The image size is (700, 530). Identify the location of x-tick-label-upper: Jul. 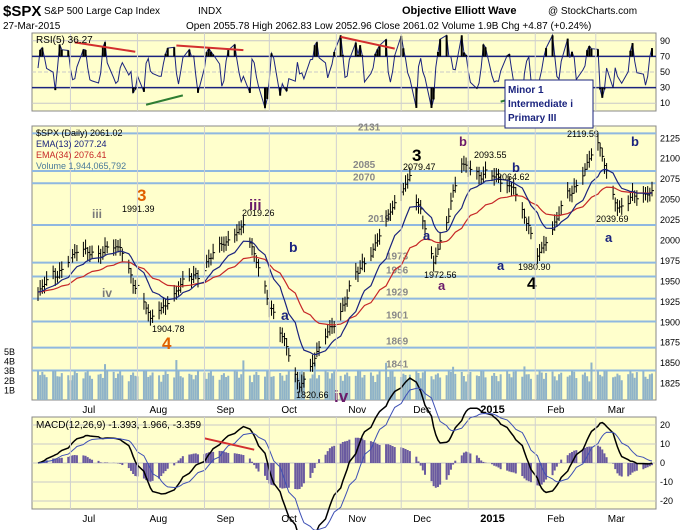
(88, 410).